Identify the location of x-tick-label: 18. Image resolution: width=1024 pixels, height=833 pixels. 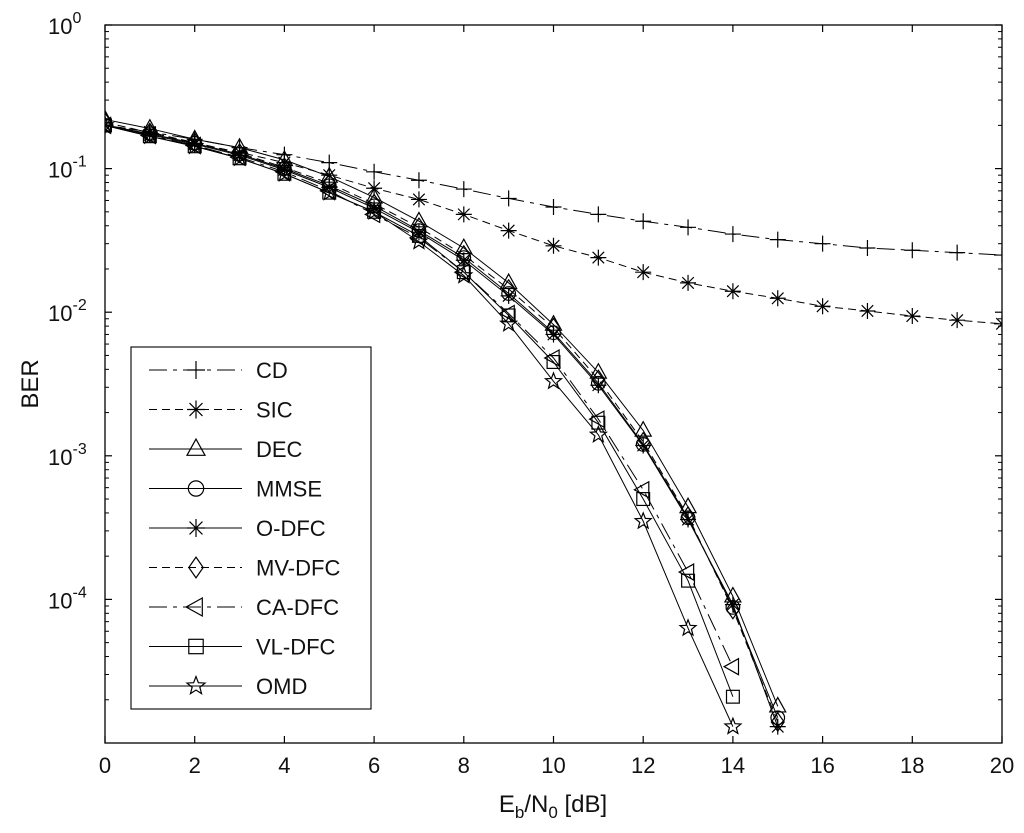
(912, 765).